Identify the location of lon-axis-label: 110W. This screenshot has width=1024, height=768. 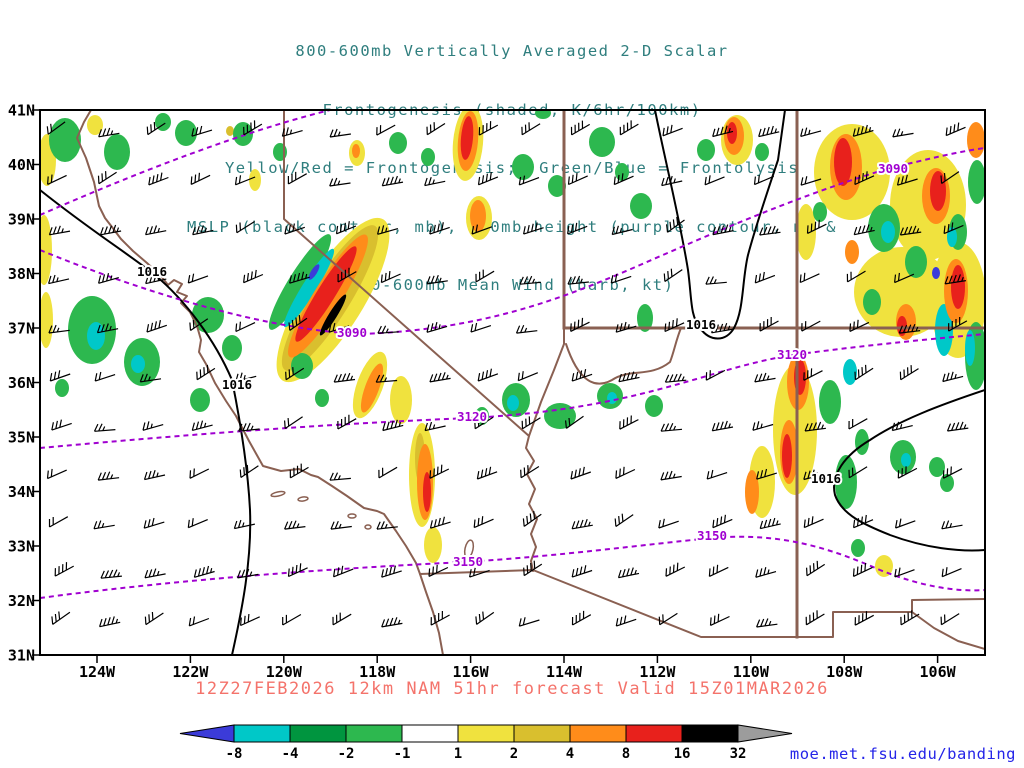
(751, 672).